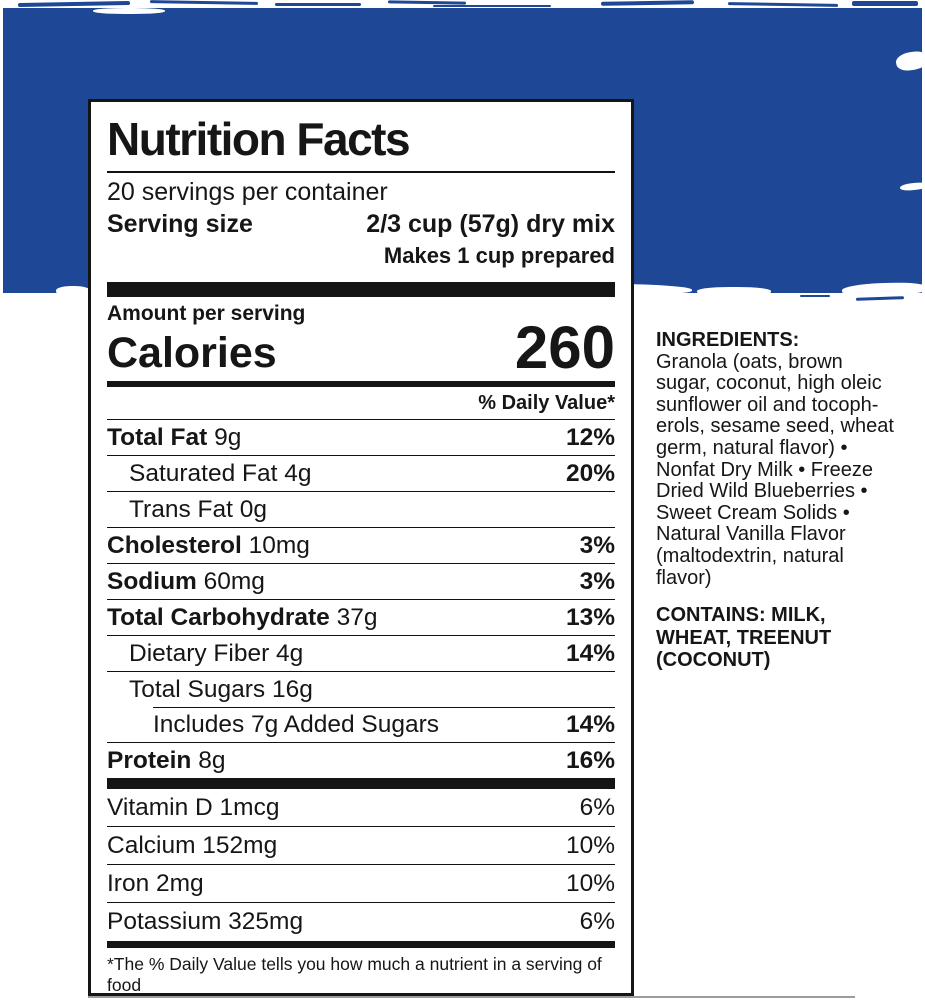  I want to click on daily-value-header: % Daily Value*, so click(546, 403).